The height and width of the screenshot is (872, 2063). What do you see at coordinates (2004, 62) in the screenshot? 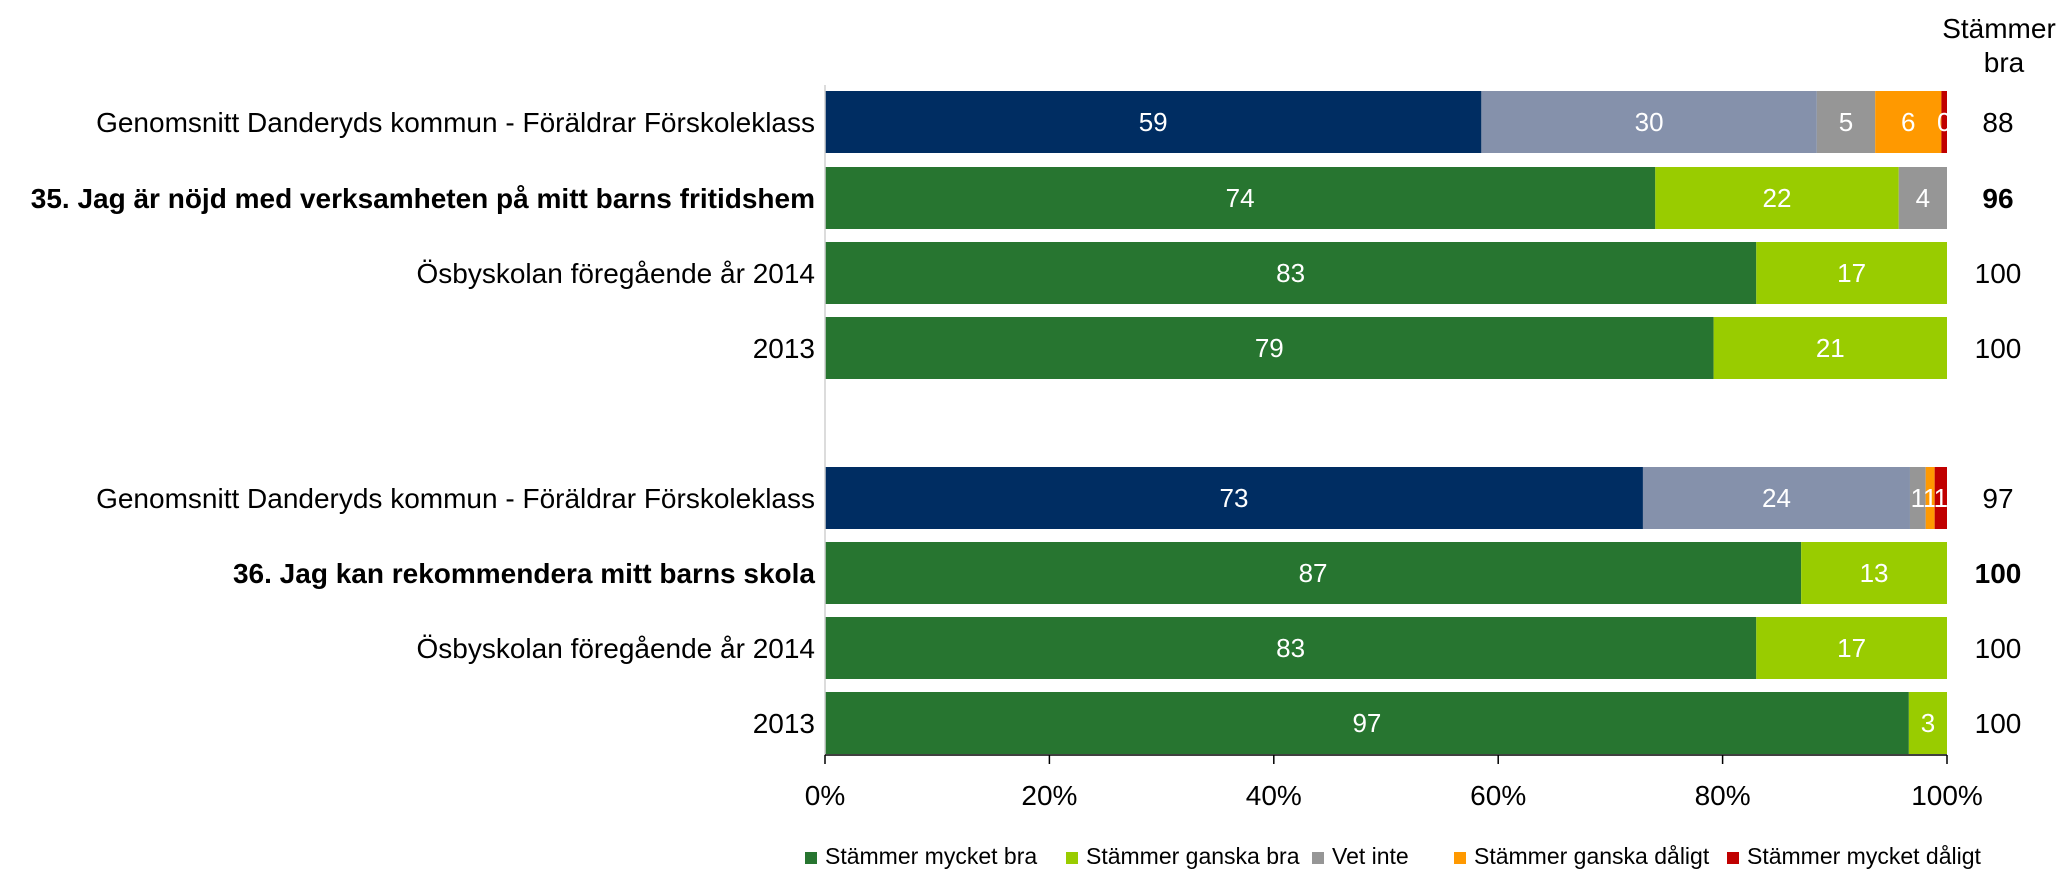
I see `right-column-header: bra` at bounding box center [2004, 62].